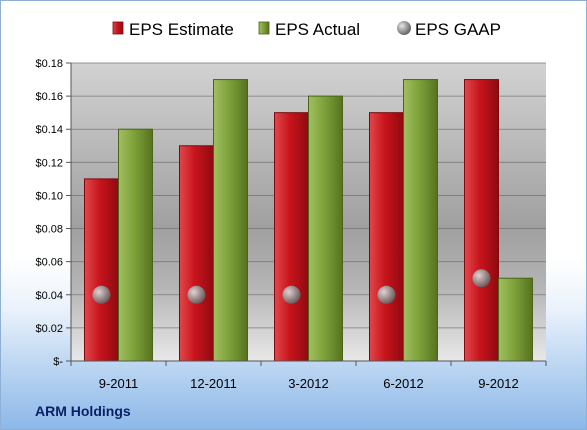  I want to click on legend-label: EPS Estimate, so click(181, 29).